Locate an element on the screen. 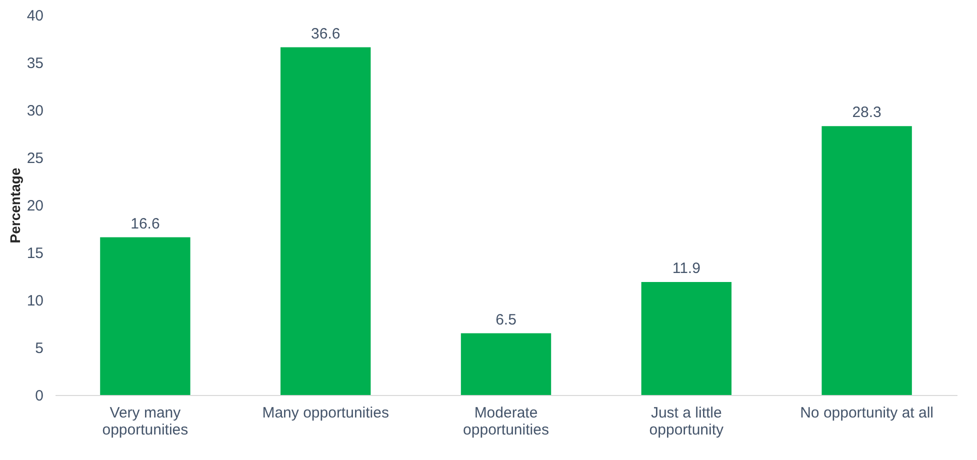 The image size is (977, 460). y-axis-title: Percentage is located at coordinates (14, 206).